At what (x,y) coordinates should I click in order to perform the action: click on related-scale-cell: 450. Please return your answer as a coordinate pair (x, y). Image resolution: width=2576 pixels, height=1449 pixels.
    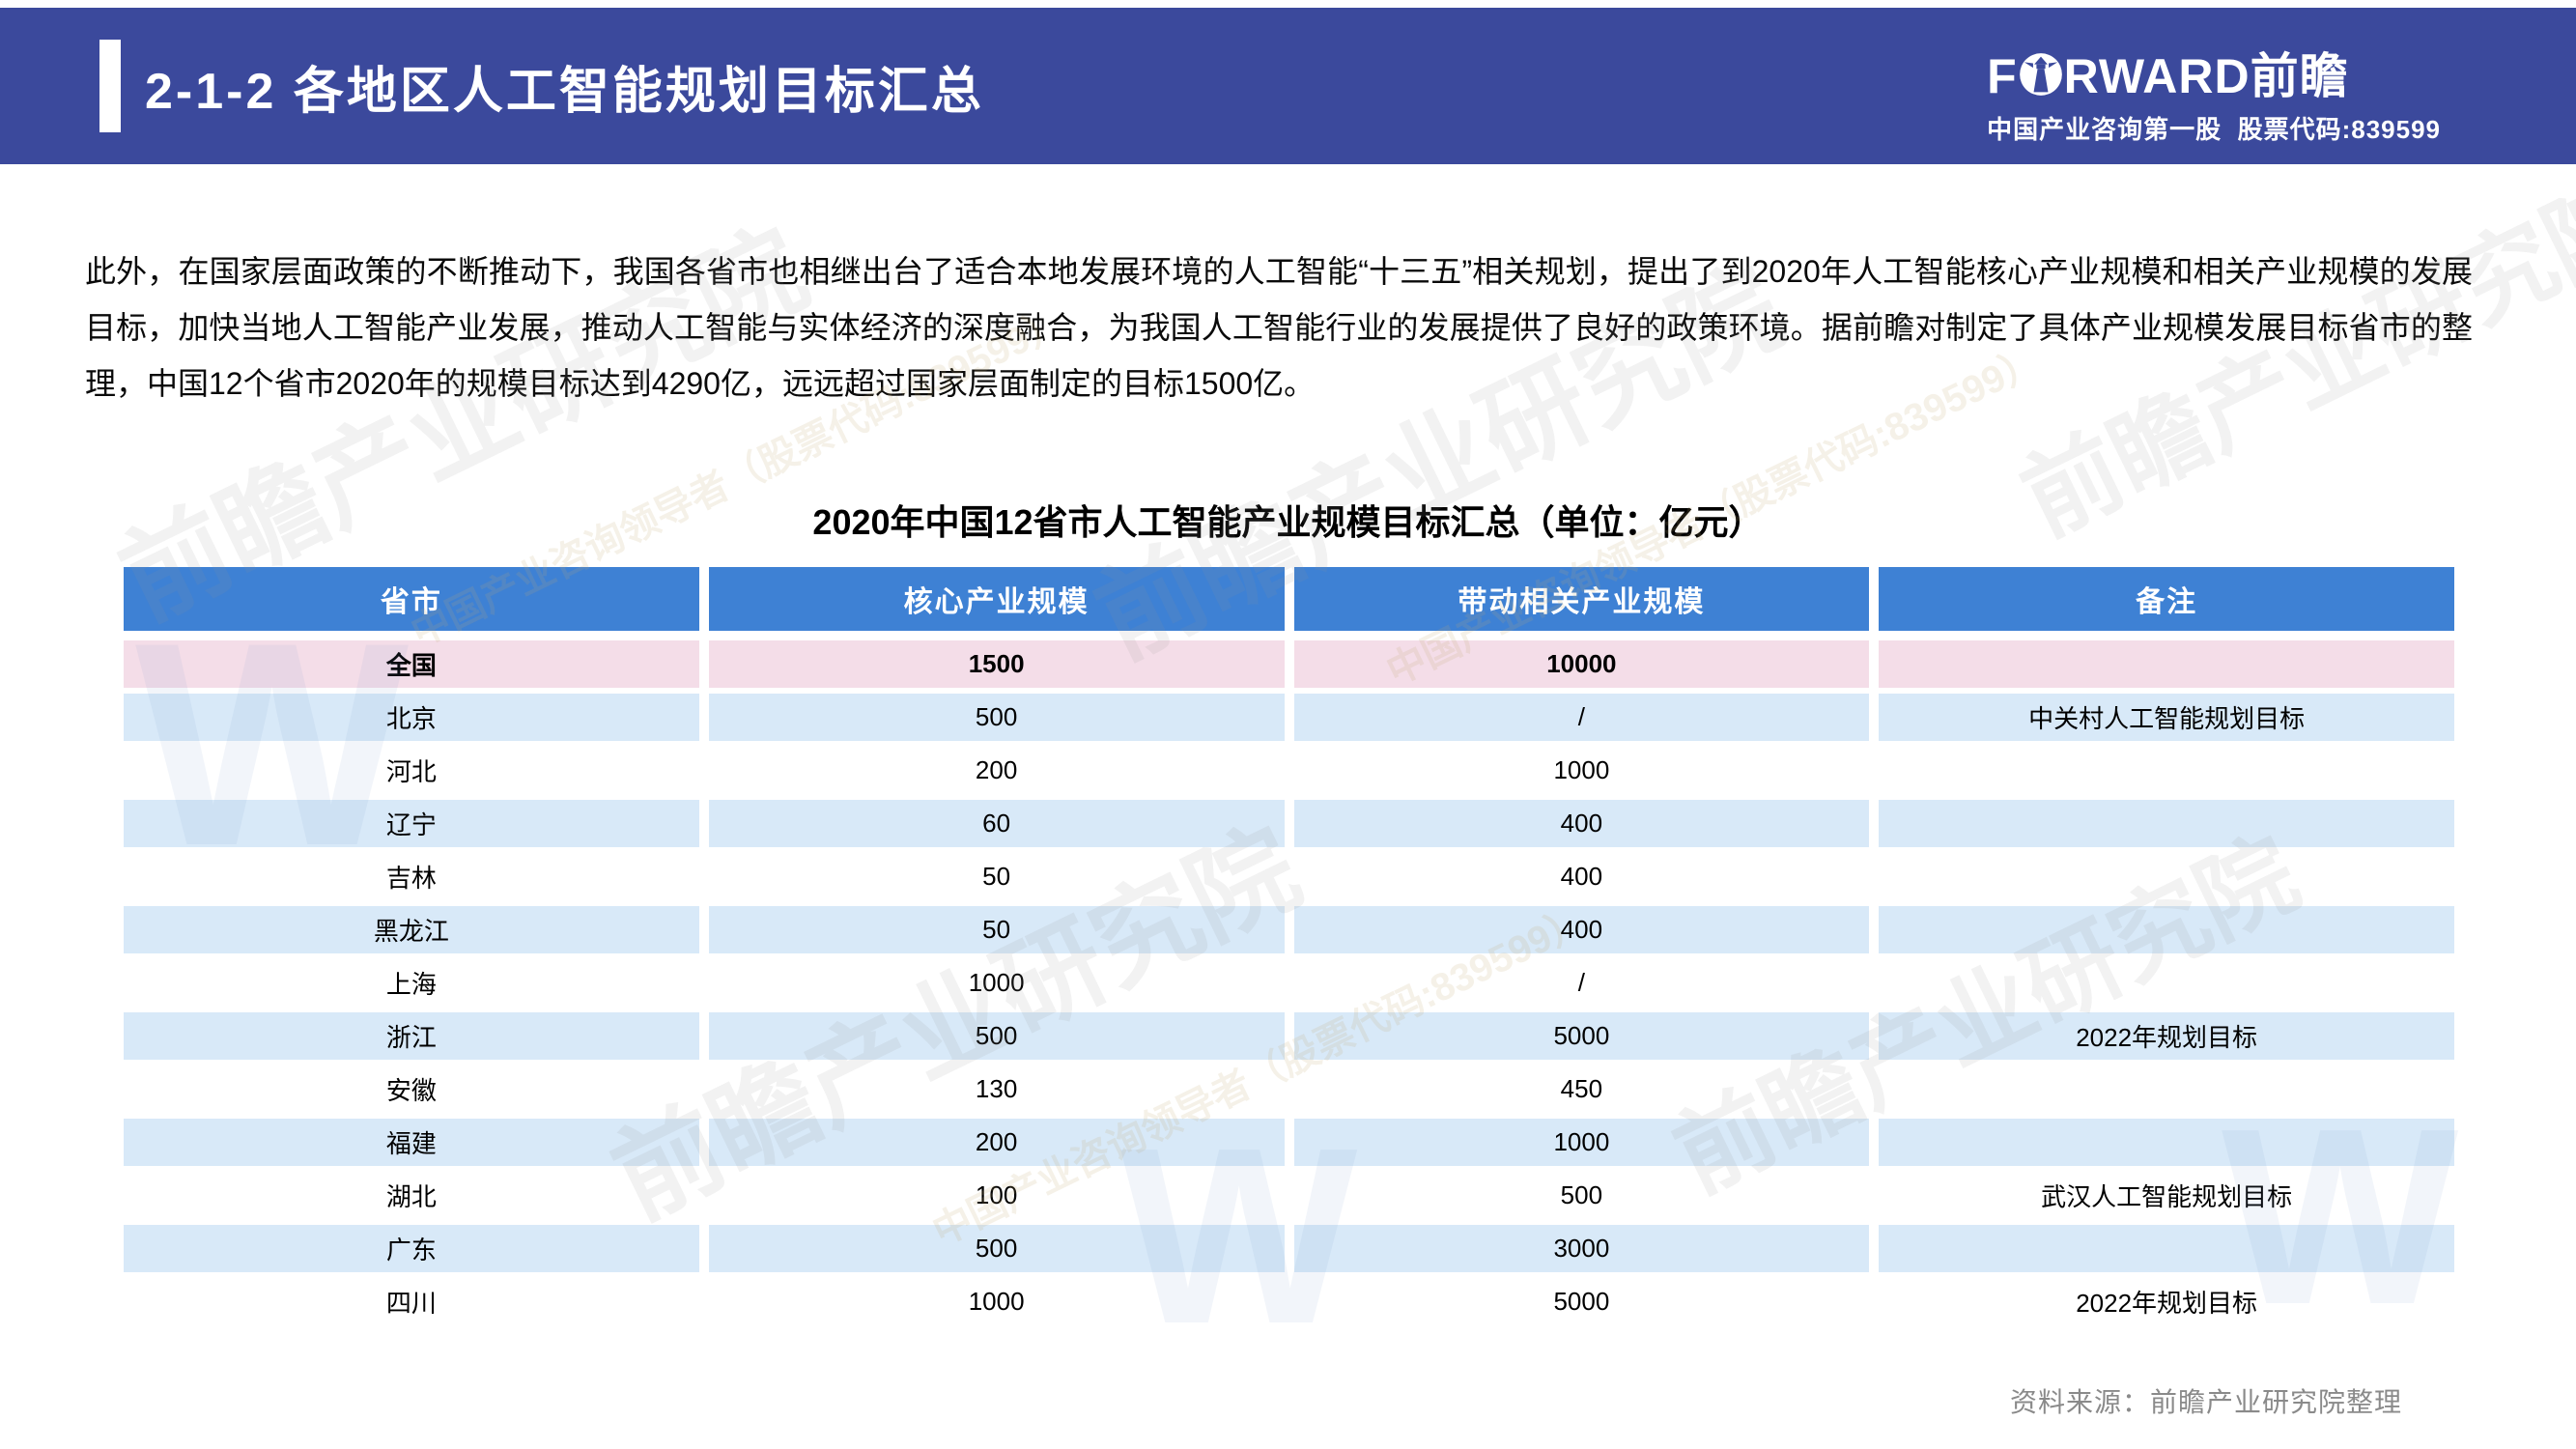
    Looking at the image, I should click on (1581, 1089).